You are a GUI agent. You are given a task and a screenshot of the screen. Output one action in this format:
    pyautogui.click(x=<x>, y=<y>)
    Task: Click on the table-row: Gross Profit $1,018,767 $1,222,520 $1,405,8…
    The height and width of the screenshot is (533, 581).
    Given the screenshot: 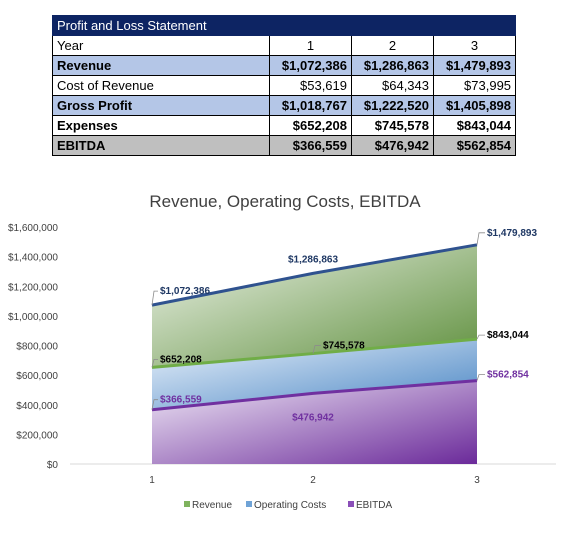 What is the action you would take?
    pyautogui.click(x=284, y=105)
    